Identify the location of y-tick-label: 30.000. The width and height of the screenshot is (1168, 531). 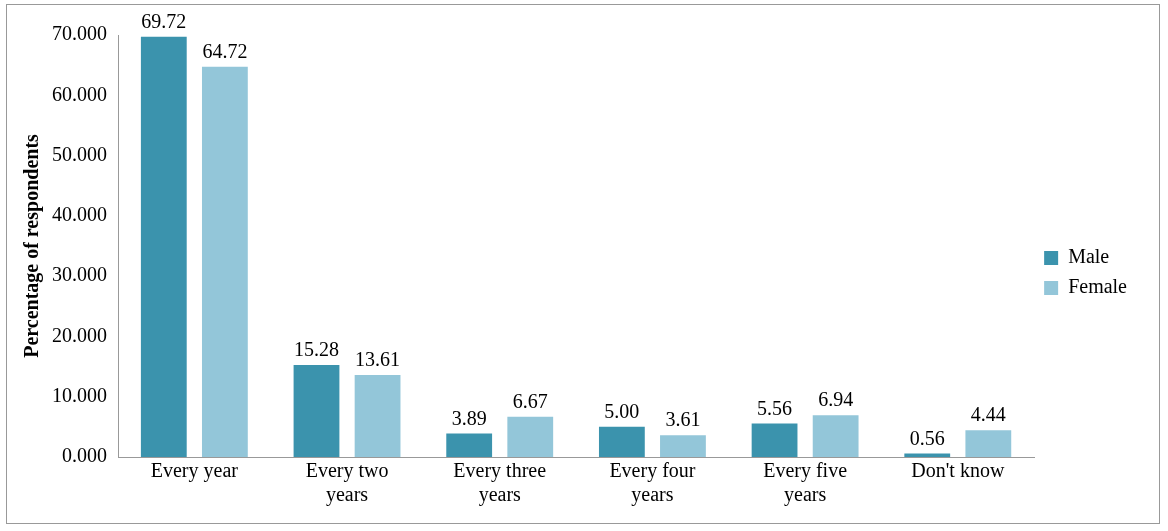
(79, 274).